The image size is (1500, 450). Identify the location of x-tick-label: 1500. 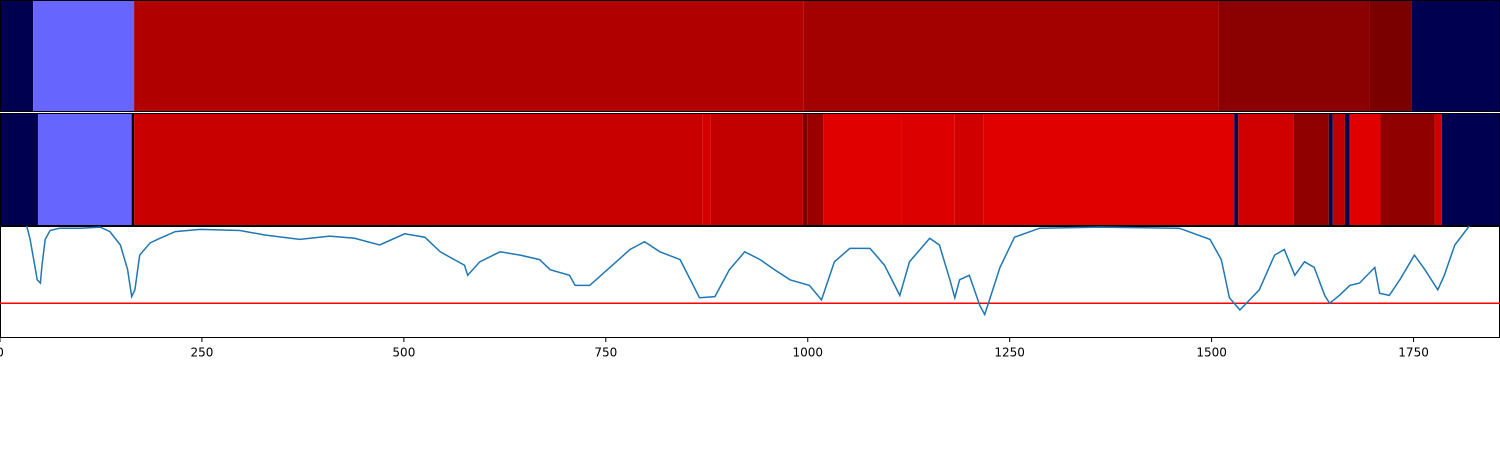
(1211, 353).